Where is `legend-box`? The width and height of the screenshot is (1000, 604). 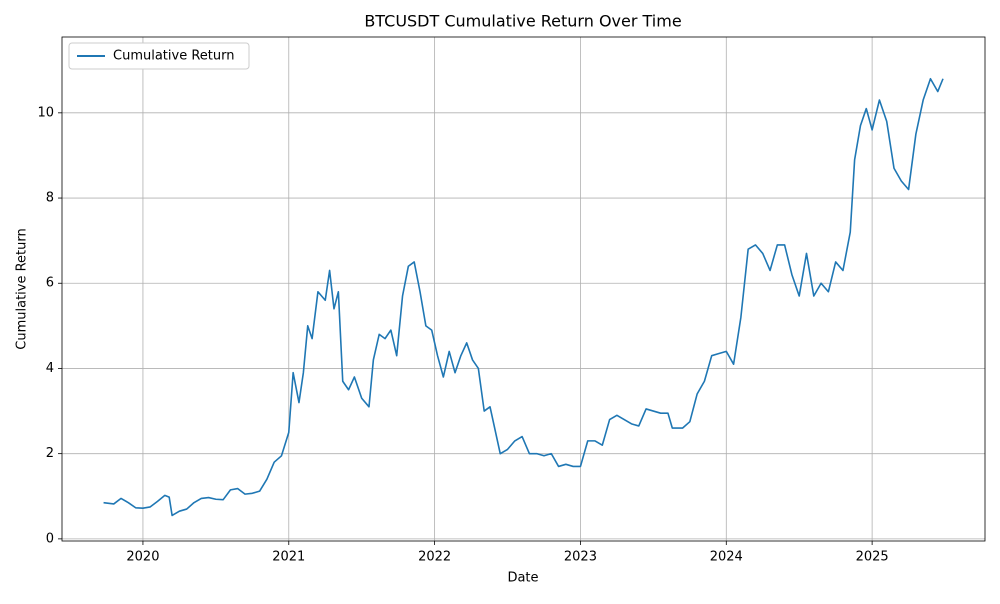
legend-box is located at coordinates (159, 56).